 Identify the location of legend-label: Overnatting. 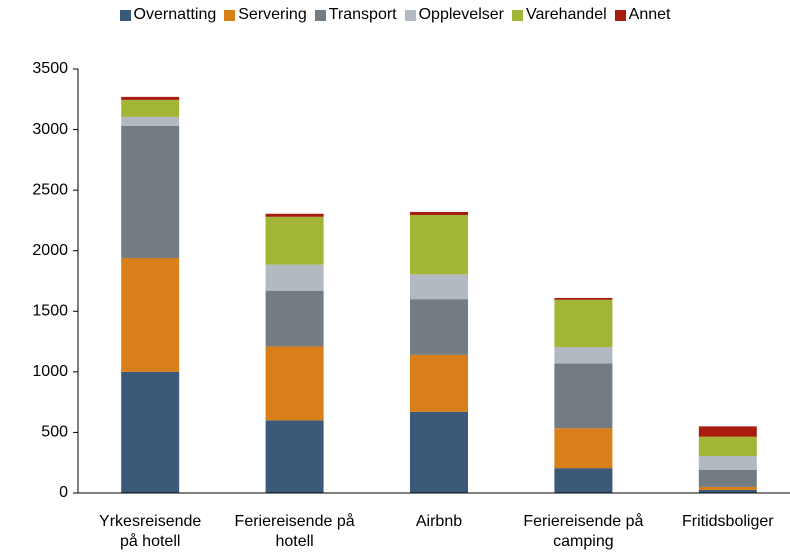
(175, 14).